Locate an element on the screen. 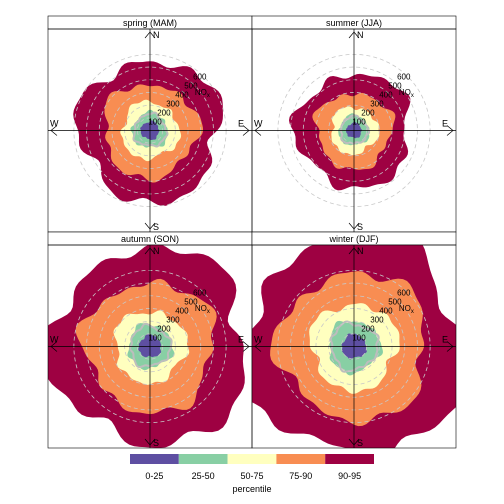 The width and height of the screenshot is (504, 504). legend-label: 0-25 is located at coordinates (154, 476).